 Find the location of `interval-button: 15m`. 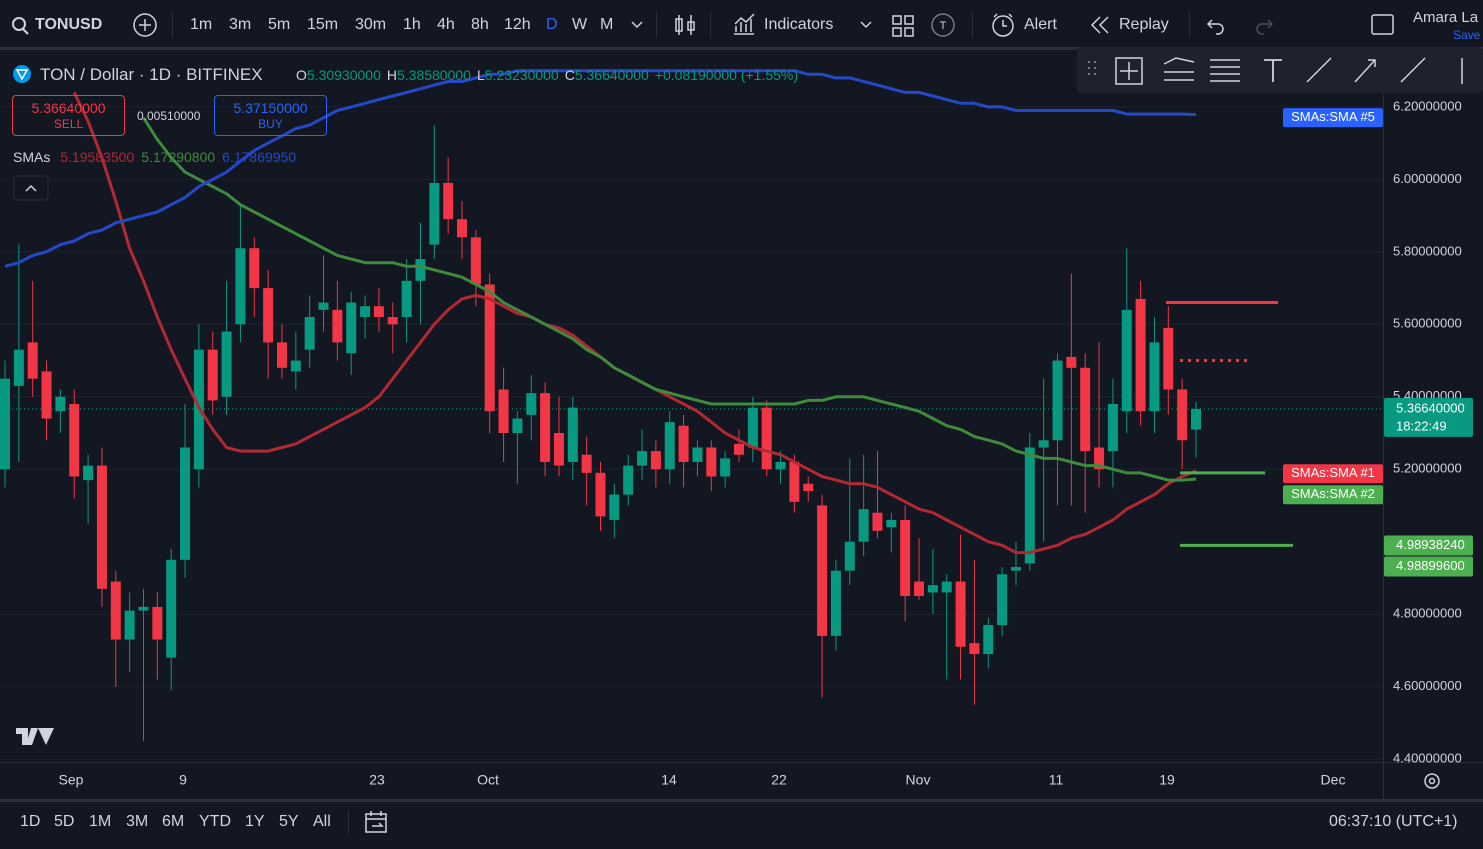

interval-button: 15m is located at coordinates (323, 24).